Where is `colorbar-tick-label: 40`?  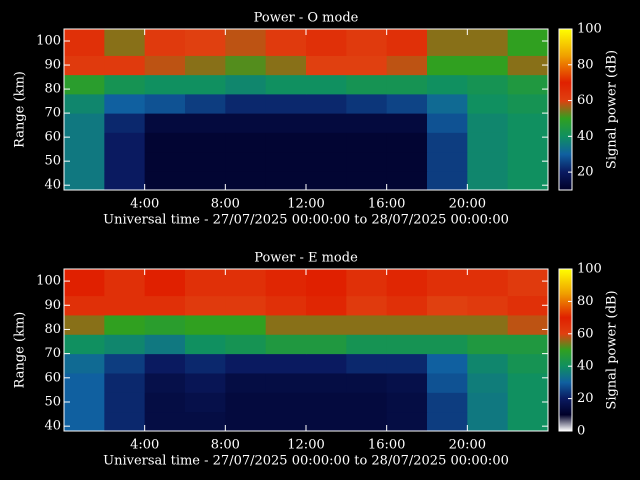 colorbar-tick-label: 40 is located at coordinates (585, 136).